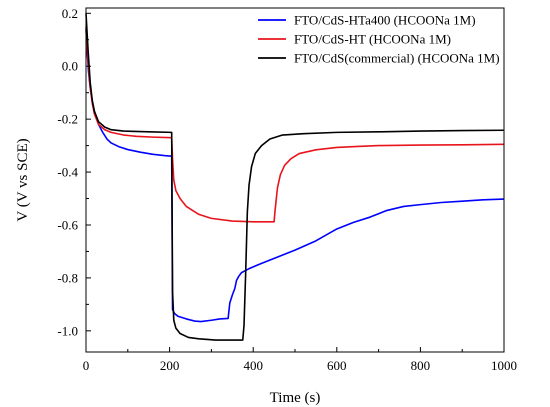 The width and height of the screenshot is (550, 407). What do you see at coordinates (67, 224) in the screenshot?
I see `y-tick-label: -0.6` at bounding box center [67, 224].